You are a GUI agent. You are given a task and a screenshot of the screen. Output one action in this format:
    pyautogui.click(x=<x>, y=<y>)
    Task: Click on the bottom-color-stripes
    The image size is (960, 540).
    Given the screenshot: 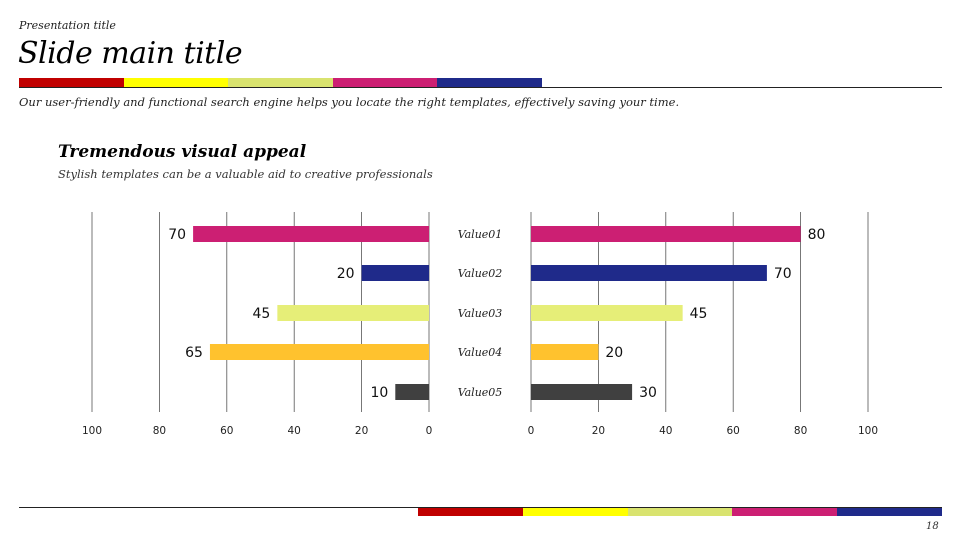 What is the action you would take?
    pyautogui.click(x=680, y=511)
    